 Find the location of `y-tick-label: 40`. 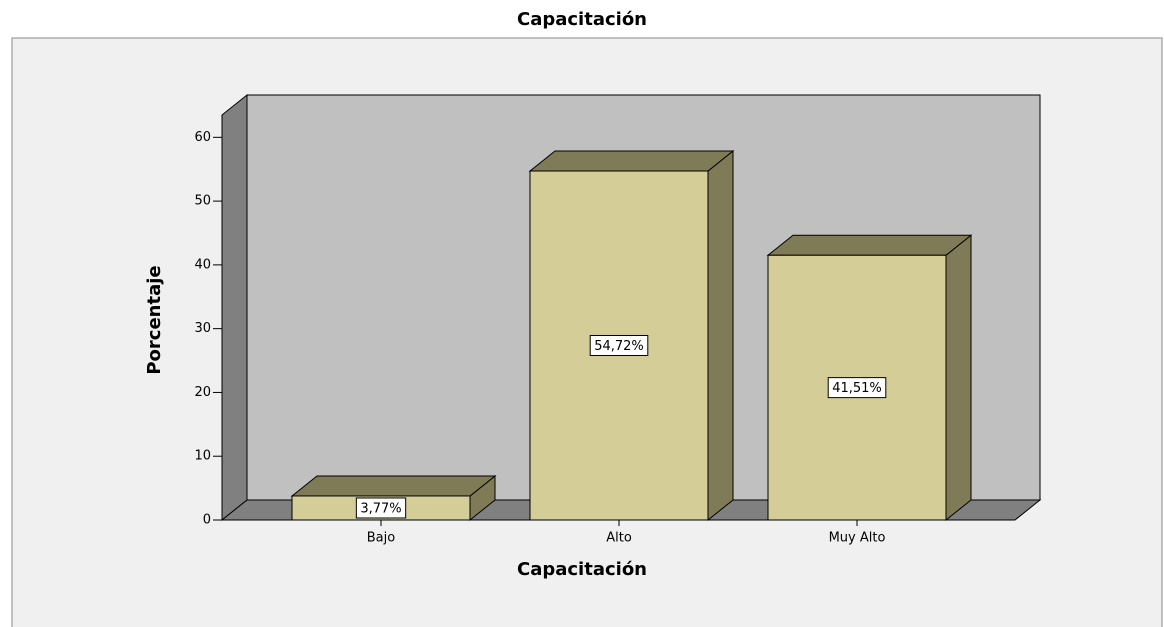

y-tick-label: 40 is located at coordinates (202, 264).